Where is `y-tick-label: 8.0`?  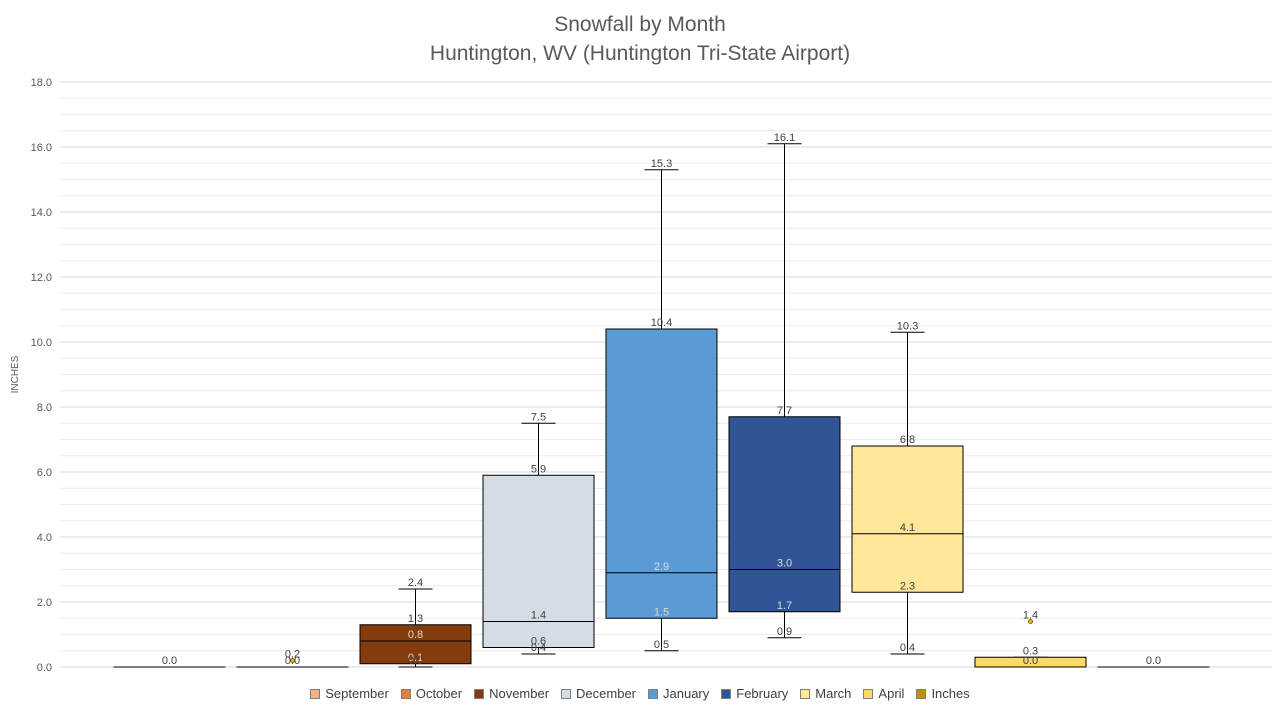 y-tick-label: 8.0 is located at coordinates (44, 408).